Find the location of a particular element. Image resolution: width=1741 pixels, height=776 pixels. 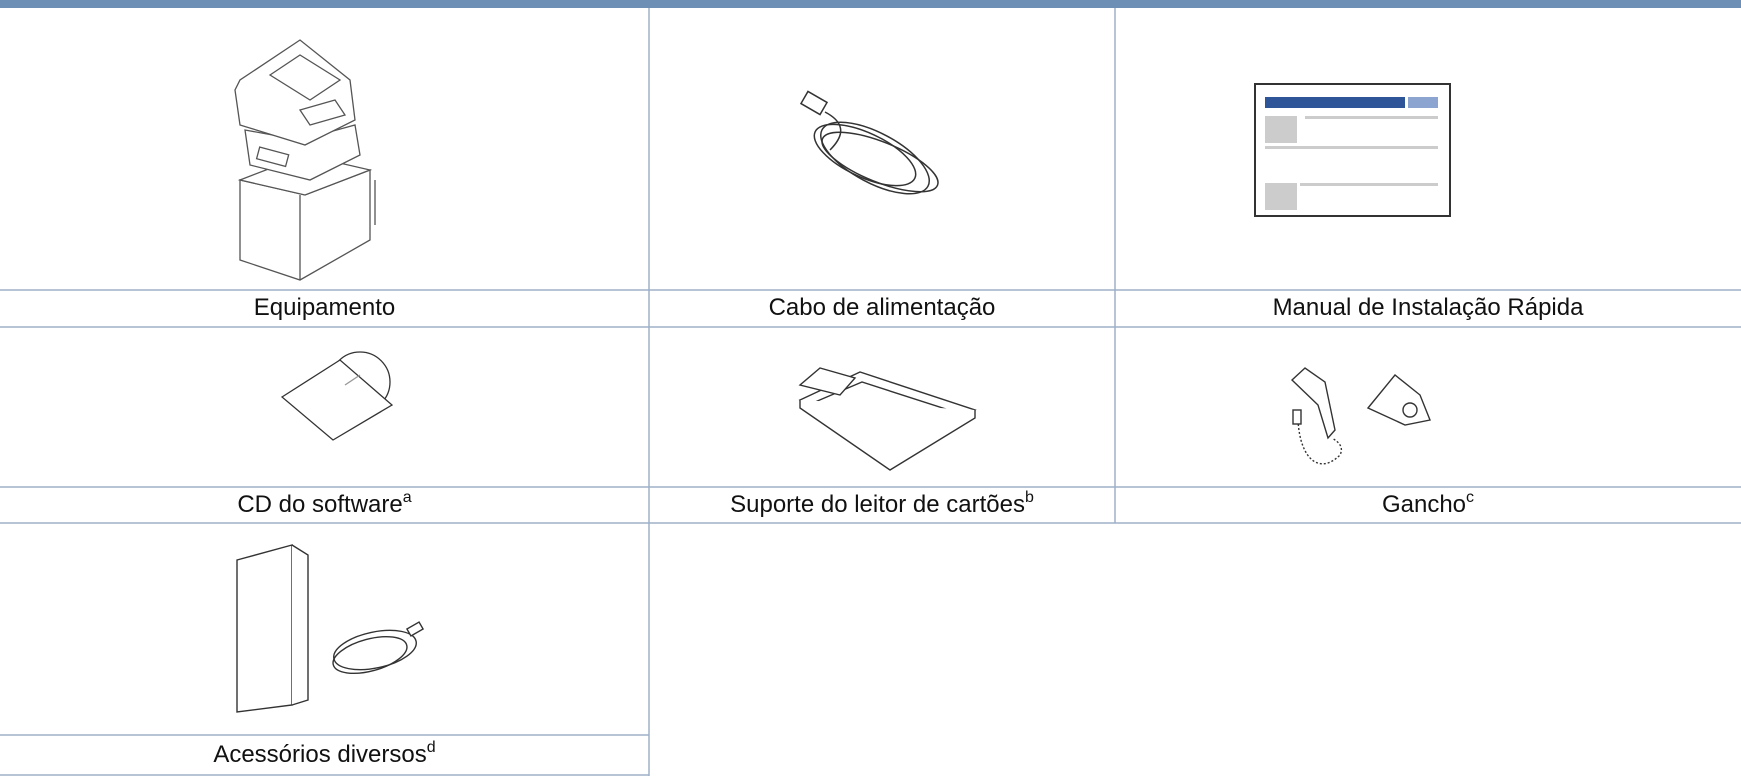

label-text: CD do software is located at coordinates (320, 504).